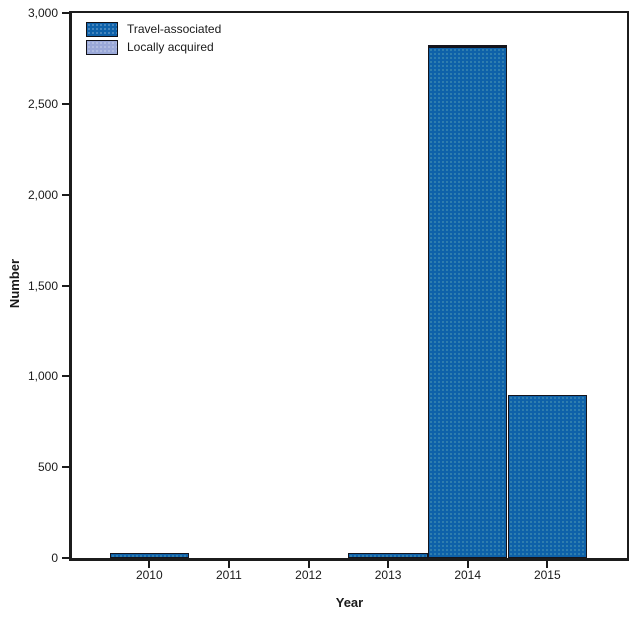 The image size is (642, 620). What do you see at coordinates (42, 194) in the screenshot?
I see `y-tick-label: 2,000` at bounding box center [42, 194].